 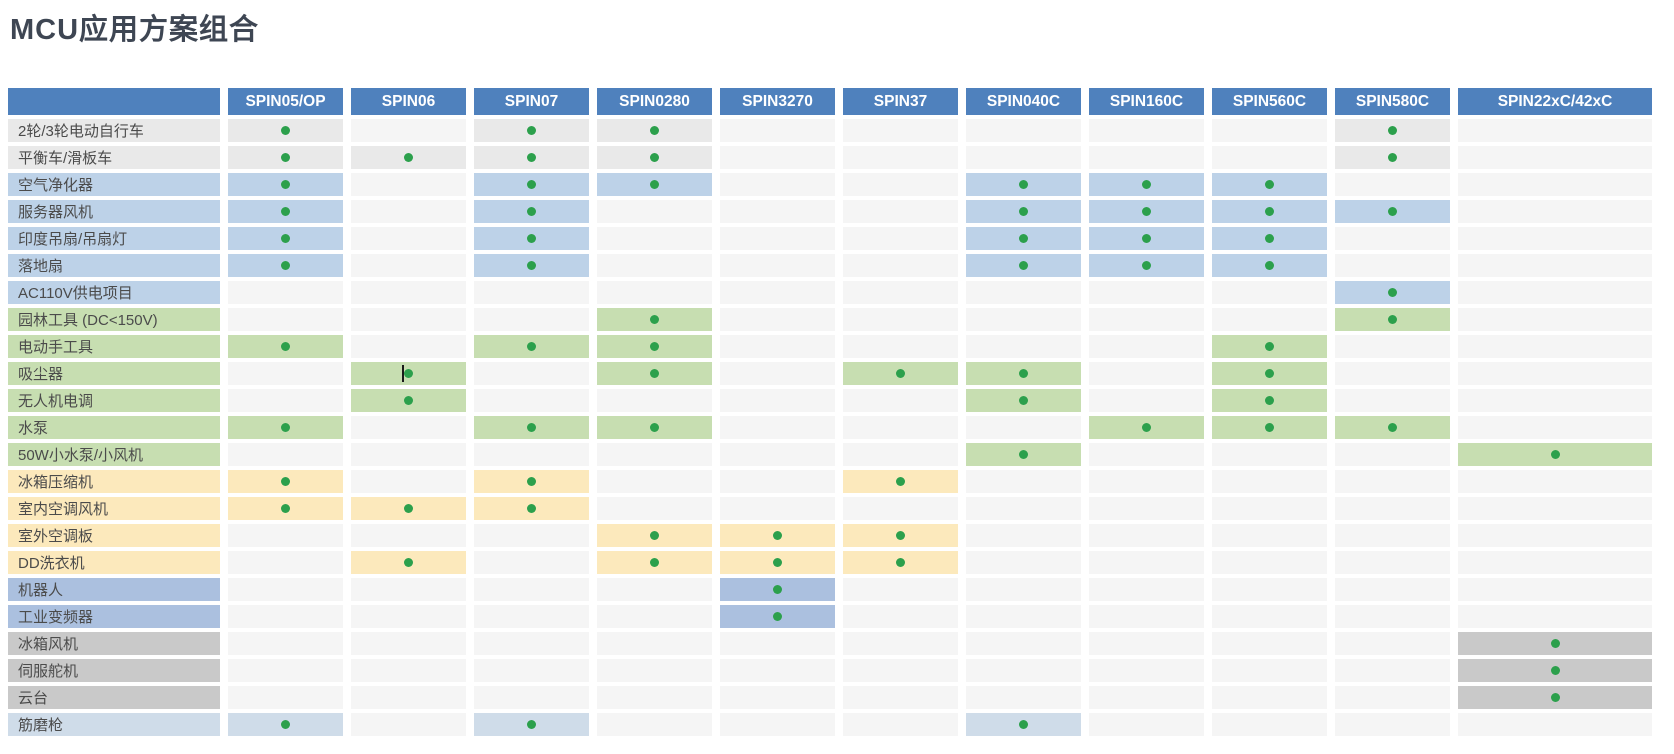 What do you see at coordinates (114, 265) in the screenshot?
I see `row-label: 落地扇` at bounding box center [114, 265].